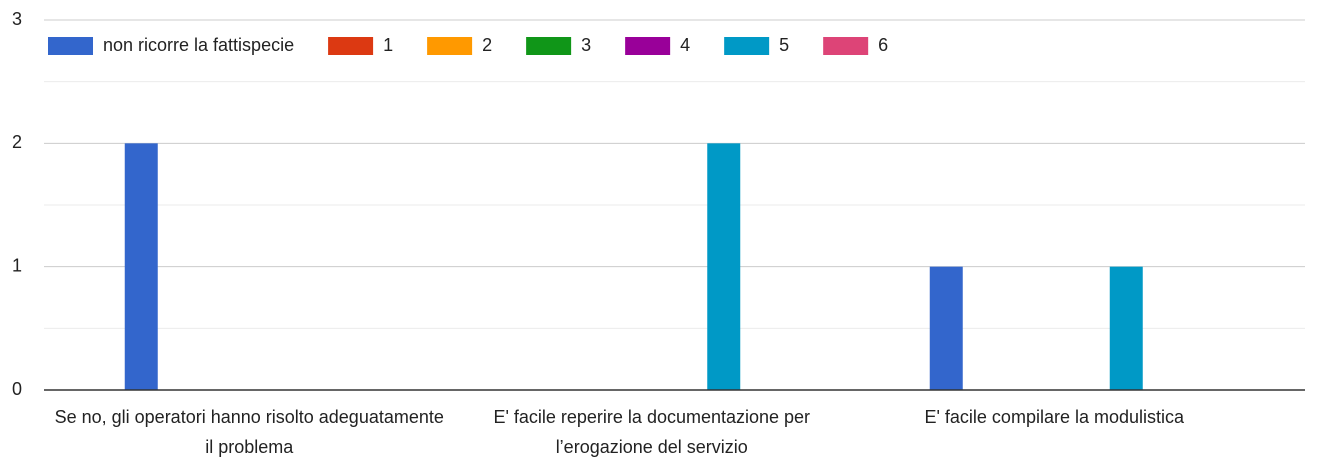 The height and width of the screenshot is (461, 1317). I want to click on legend-label: 5, so click(784, 45).